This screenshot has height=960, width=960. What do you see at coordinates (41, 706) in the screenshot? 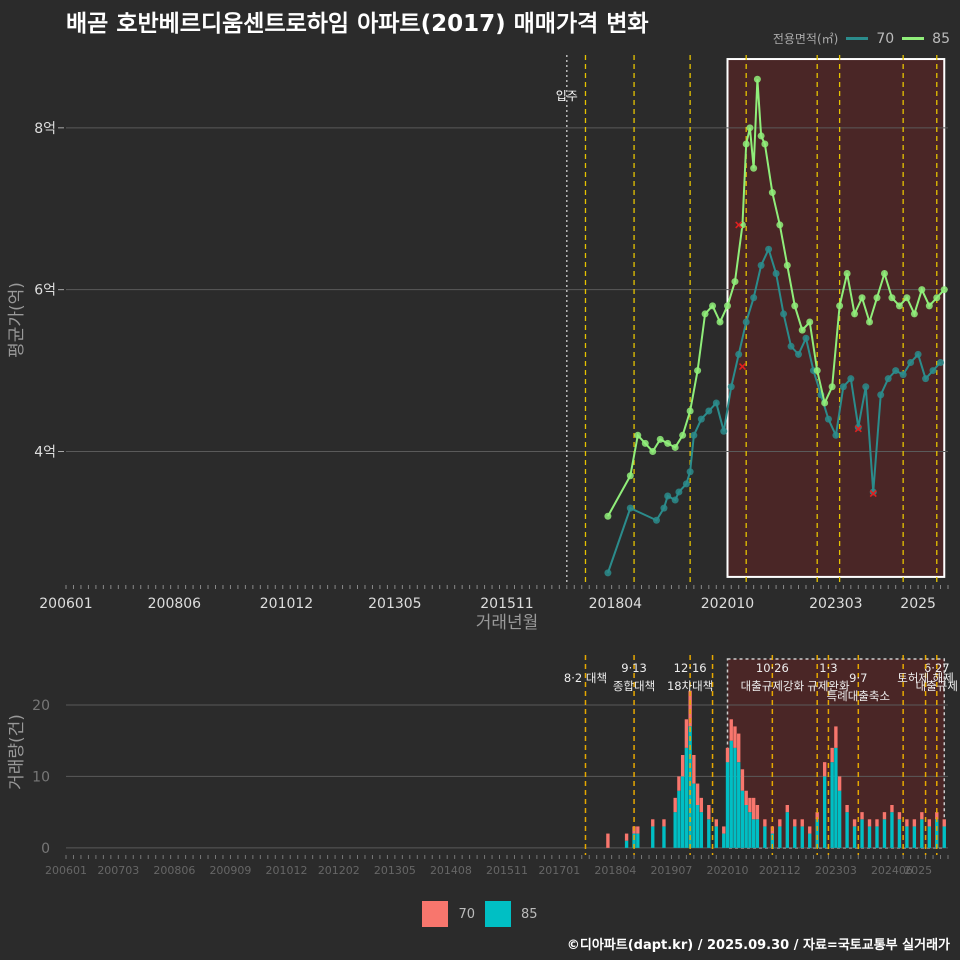
I see `volume-y-tick-label: 20` at bounding box center [41, 706].